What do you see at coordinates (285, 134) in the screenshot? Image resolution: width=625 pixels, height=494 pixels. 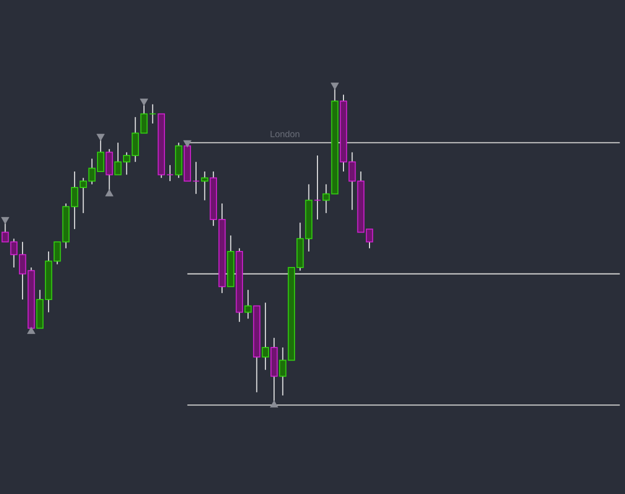 I see `annotation: London` at bounding box center [285, 134].